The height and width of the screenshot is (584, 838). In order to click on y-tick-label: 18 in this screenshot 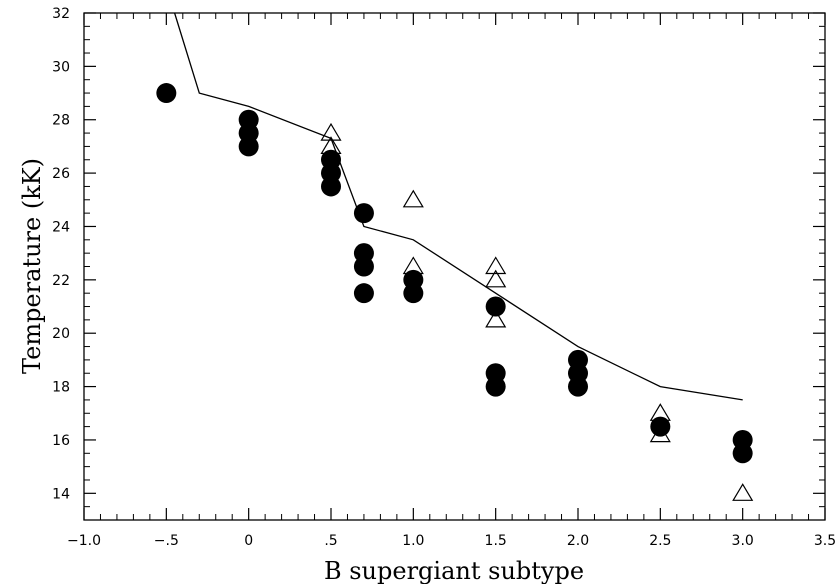, I will do `click(61, 388)`.